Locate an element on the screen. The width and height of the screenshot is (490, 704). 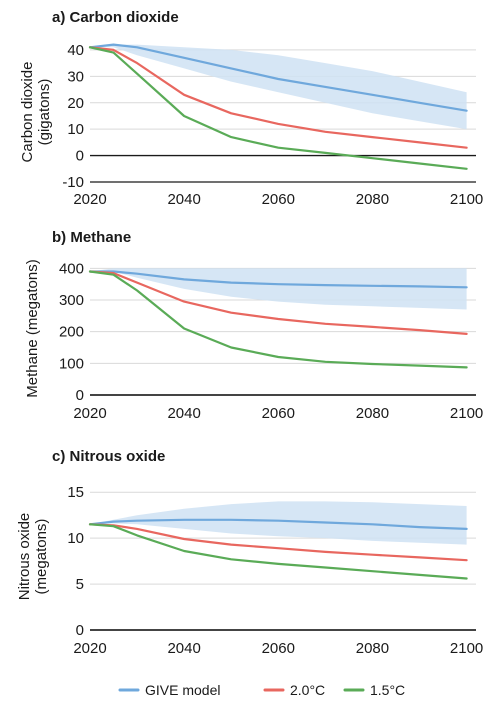
y-tick-label: 200 is located at coordinates (71, 332).